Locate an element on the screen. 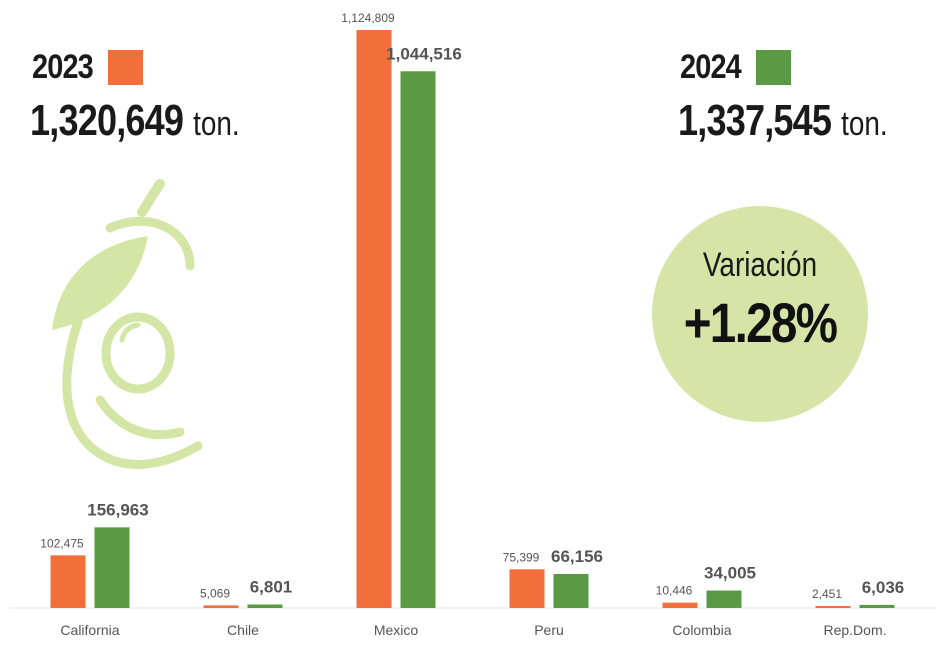  total-2023-value: 1,320,649 is located at coordinates (107, 120).